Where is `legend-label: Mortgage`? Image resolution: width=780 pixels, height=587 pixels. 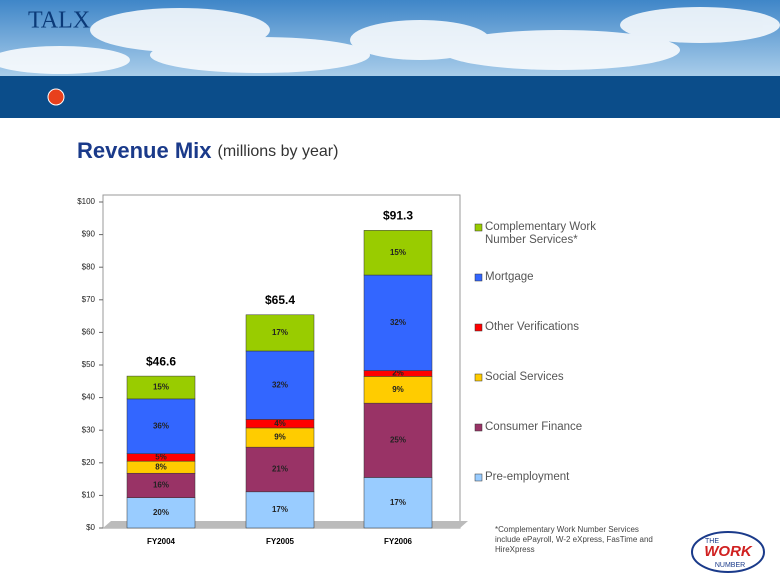
legend-label: Mortgage is located at coordinates (509, 277).